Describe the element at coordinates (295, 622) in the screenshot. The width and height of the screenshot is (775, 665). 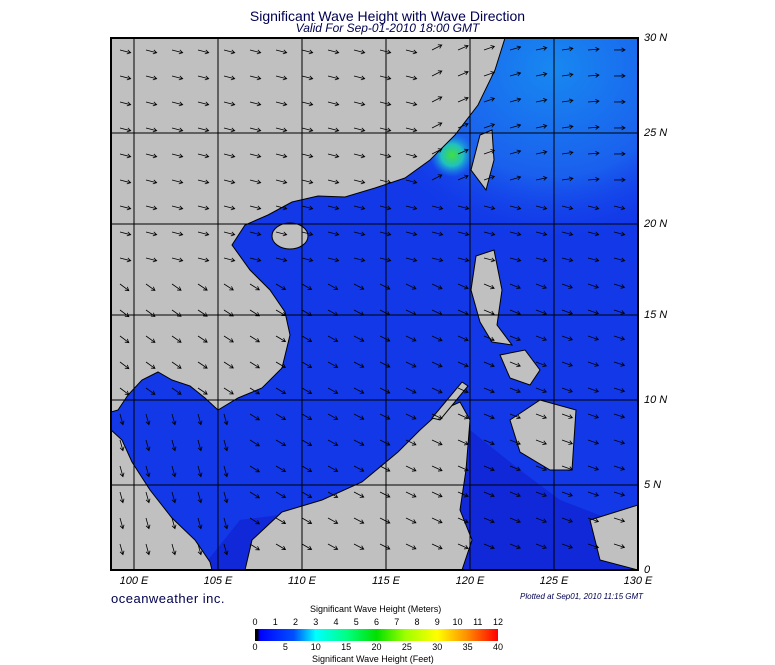
I see `meters-tick: 2` at that location.